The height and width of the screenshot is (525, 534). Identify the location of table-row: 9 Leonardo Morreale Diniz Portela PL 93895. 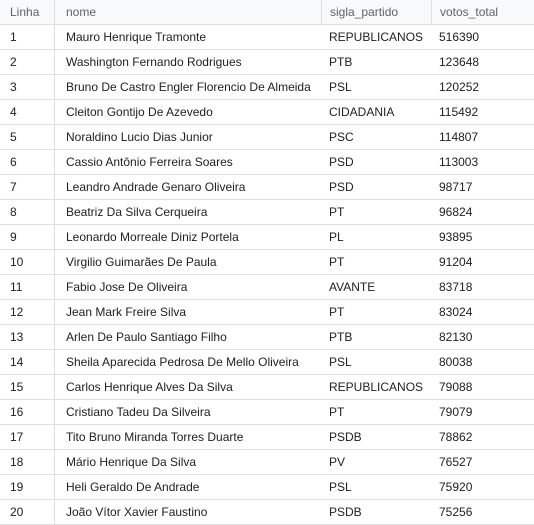
(267, 237).